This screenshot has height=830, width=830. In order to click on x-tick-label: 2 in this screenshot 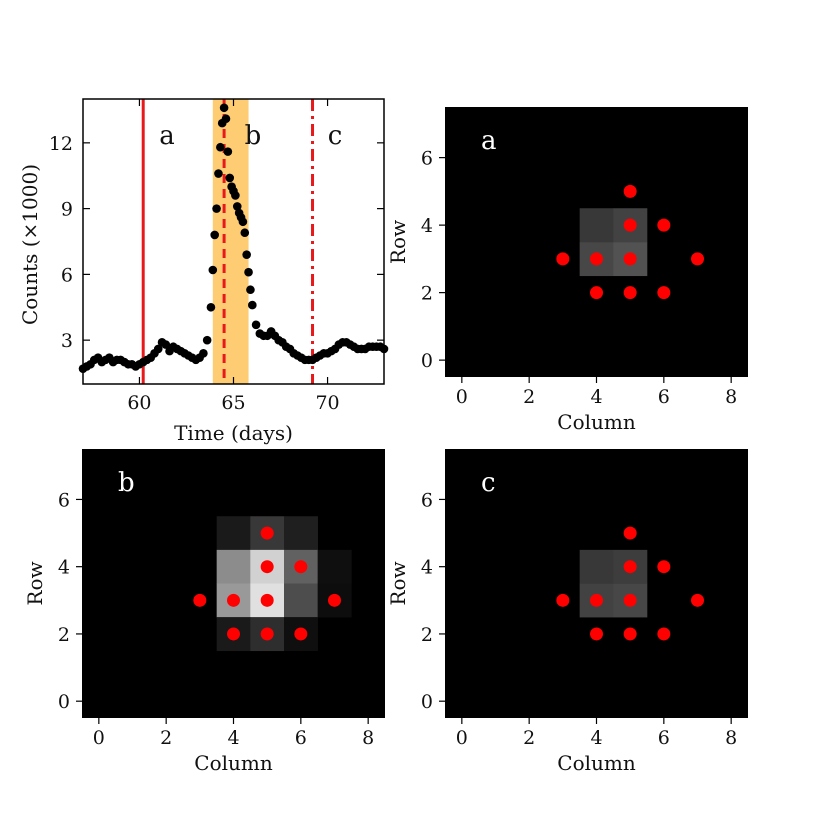, I will do `click(529, 738)`.